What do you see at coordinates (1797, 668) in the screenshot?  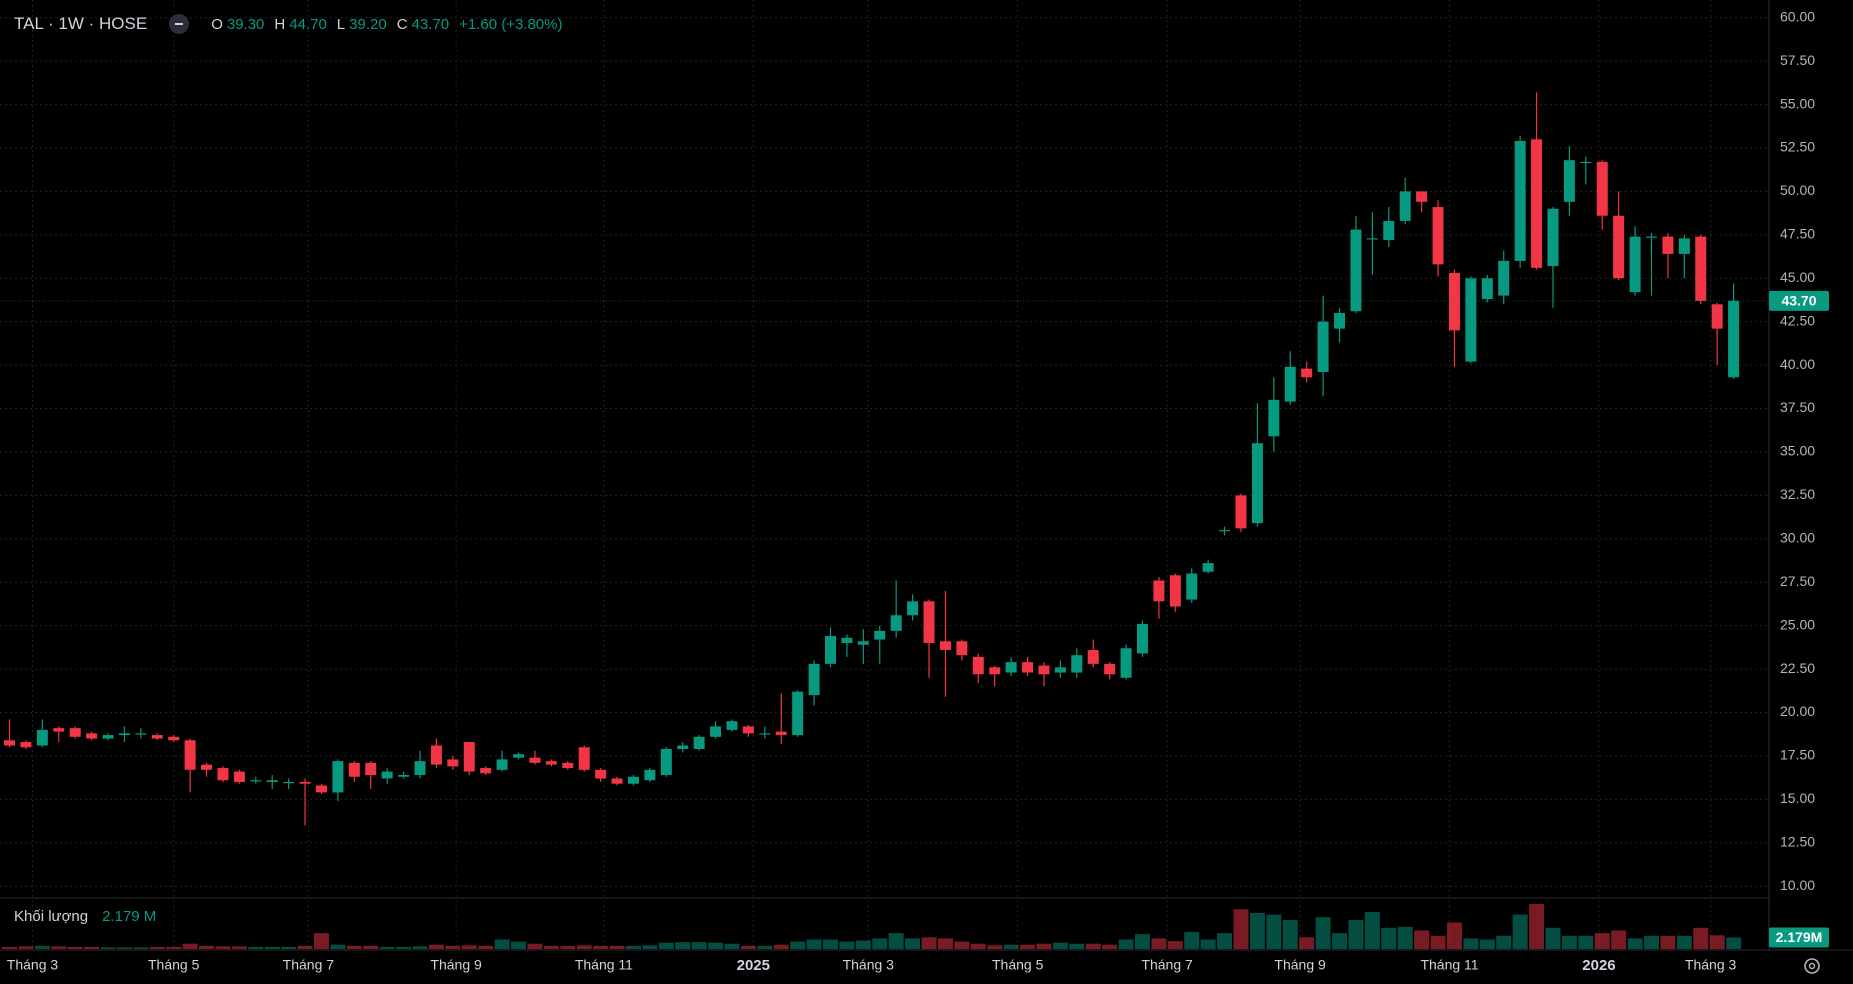 I see `y-tick-label: 22.50` at bounding box center [1797, 668].